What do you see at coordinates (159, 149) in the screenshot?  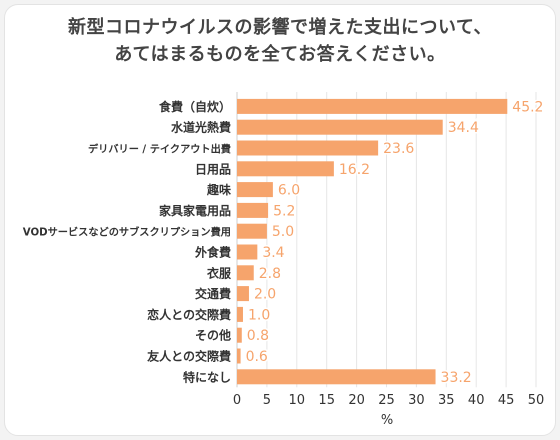 I see `category-label: デリバリー / テイクアウト出費` at bounding box center [159, 149].